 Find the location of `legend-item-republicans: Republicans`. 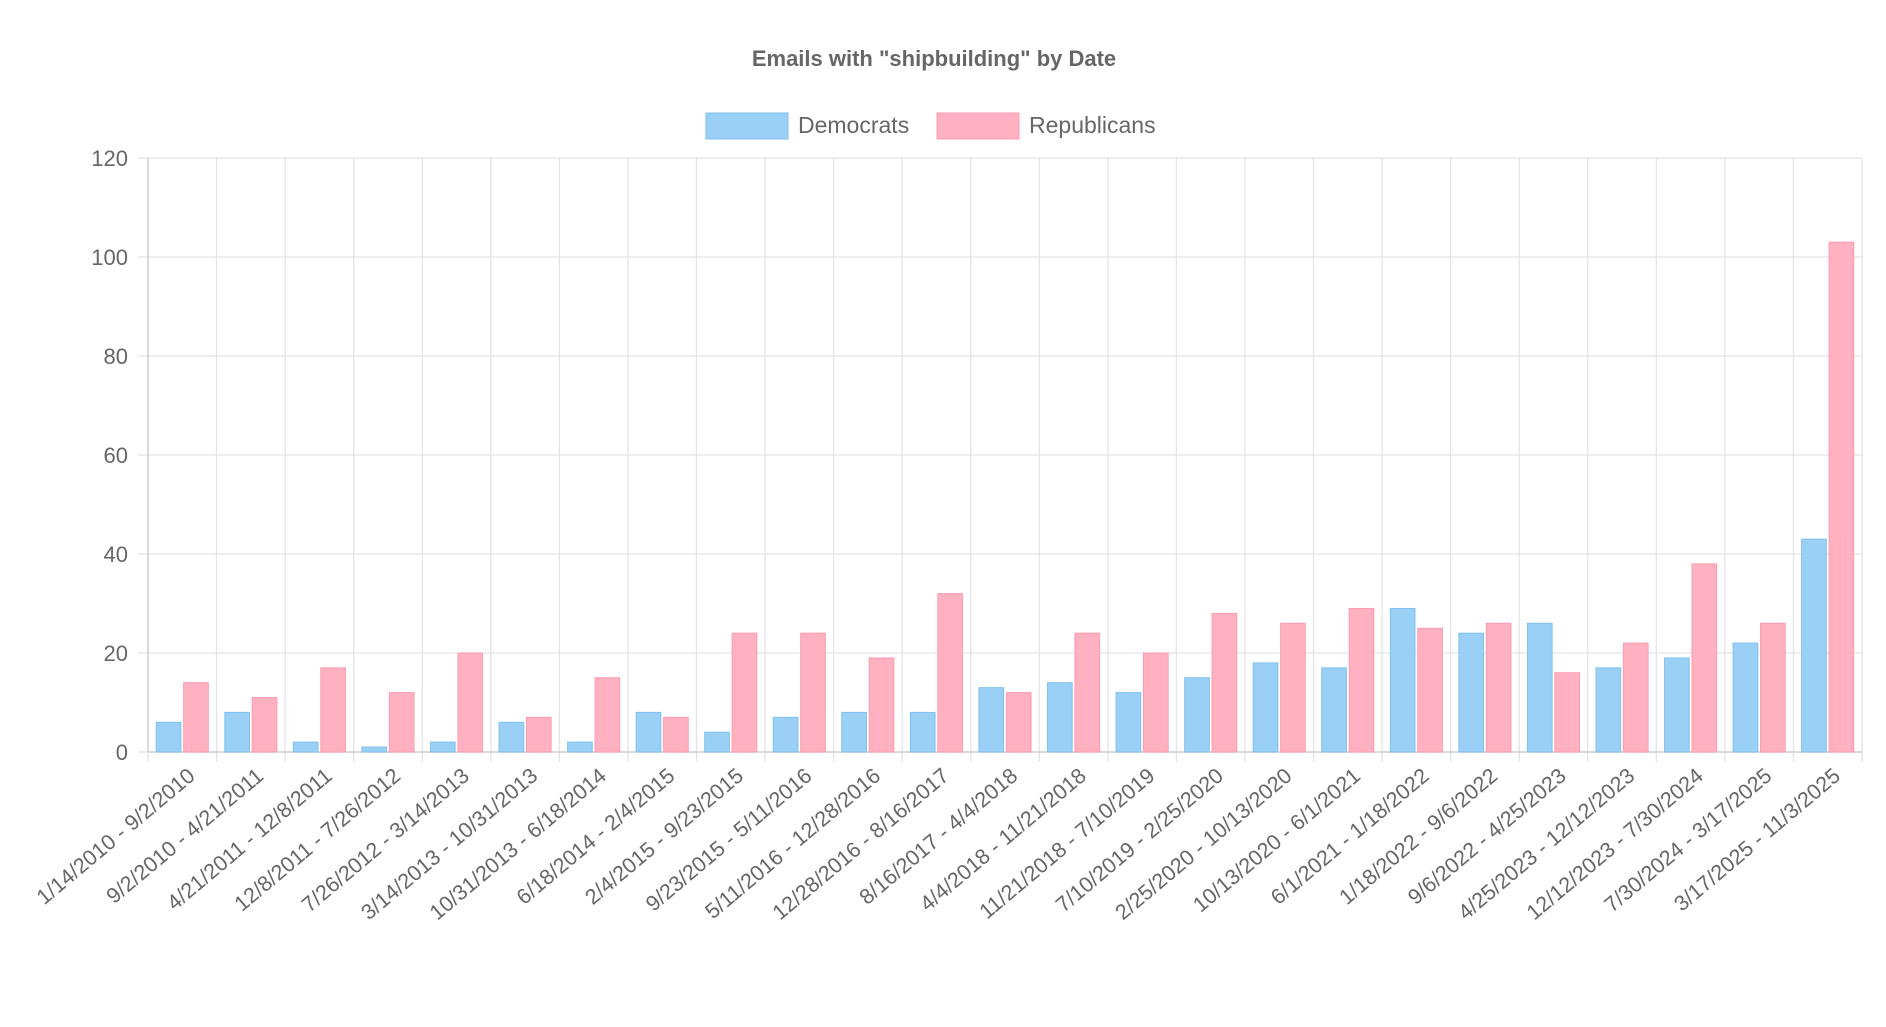

legend-item-republicans: Republicans is located at coordinates (1046, 126).